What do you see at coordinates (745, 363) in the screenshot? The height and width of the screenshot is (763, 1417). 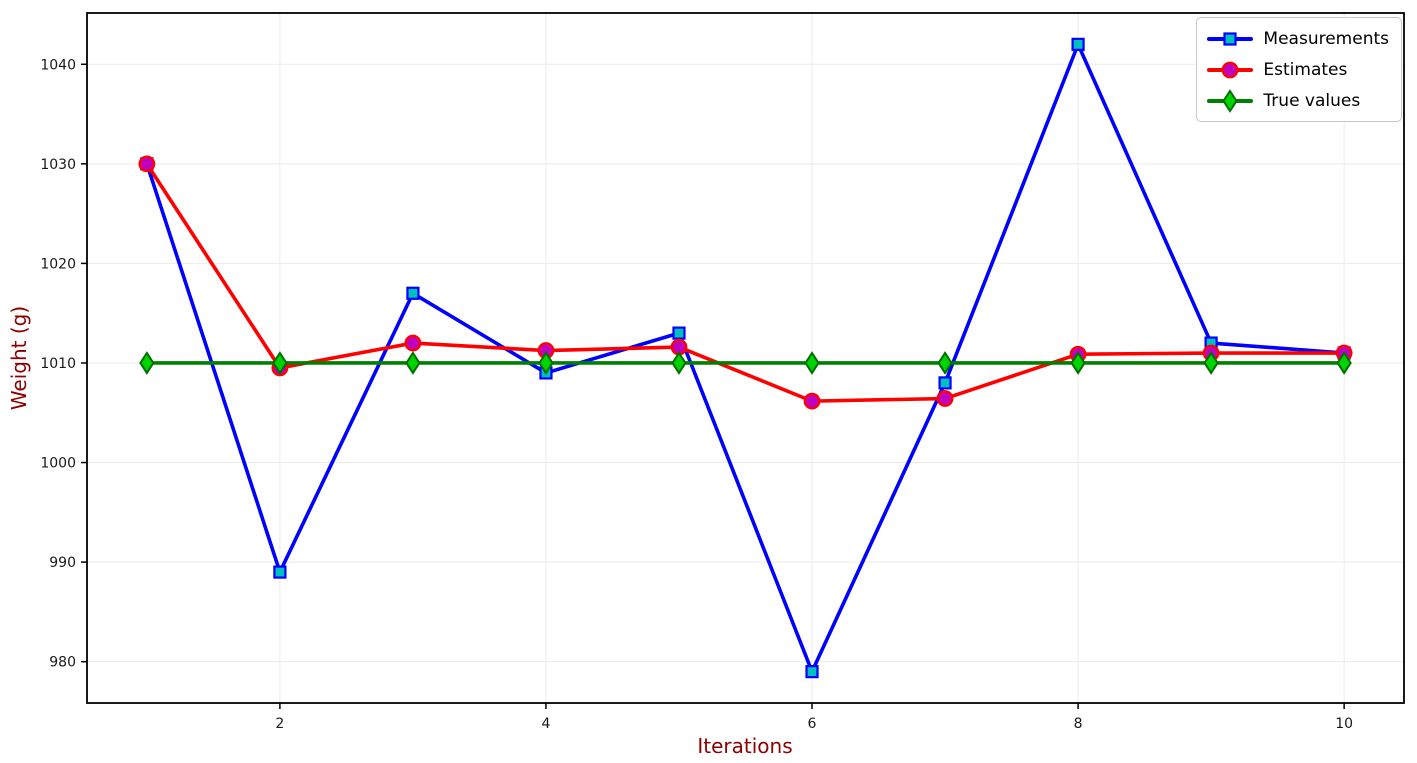 I see `series-true-values` at bounding box center [745, 363].